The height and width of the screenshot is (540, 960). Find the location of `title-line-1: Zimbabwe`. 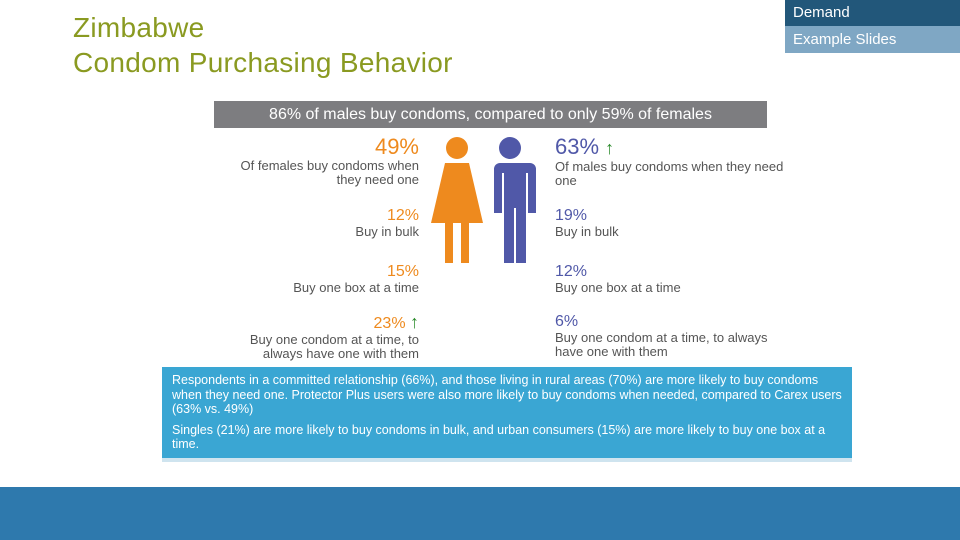

title-line-1: Zimbabwe is located at coordinates (139, 27).